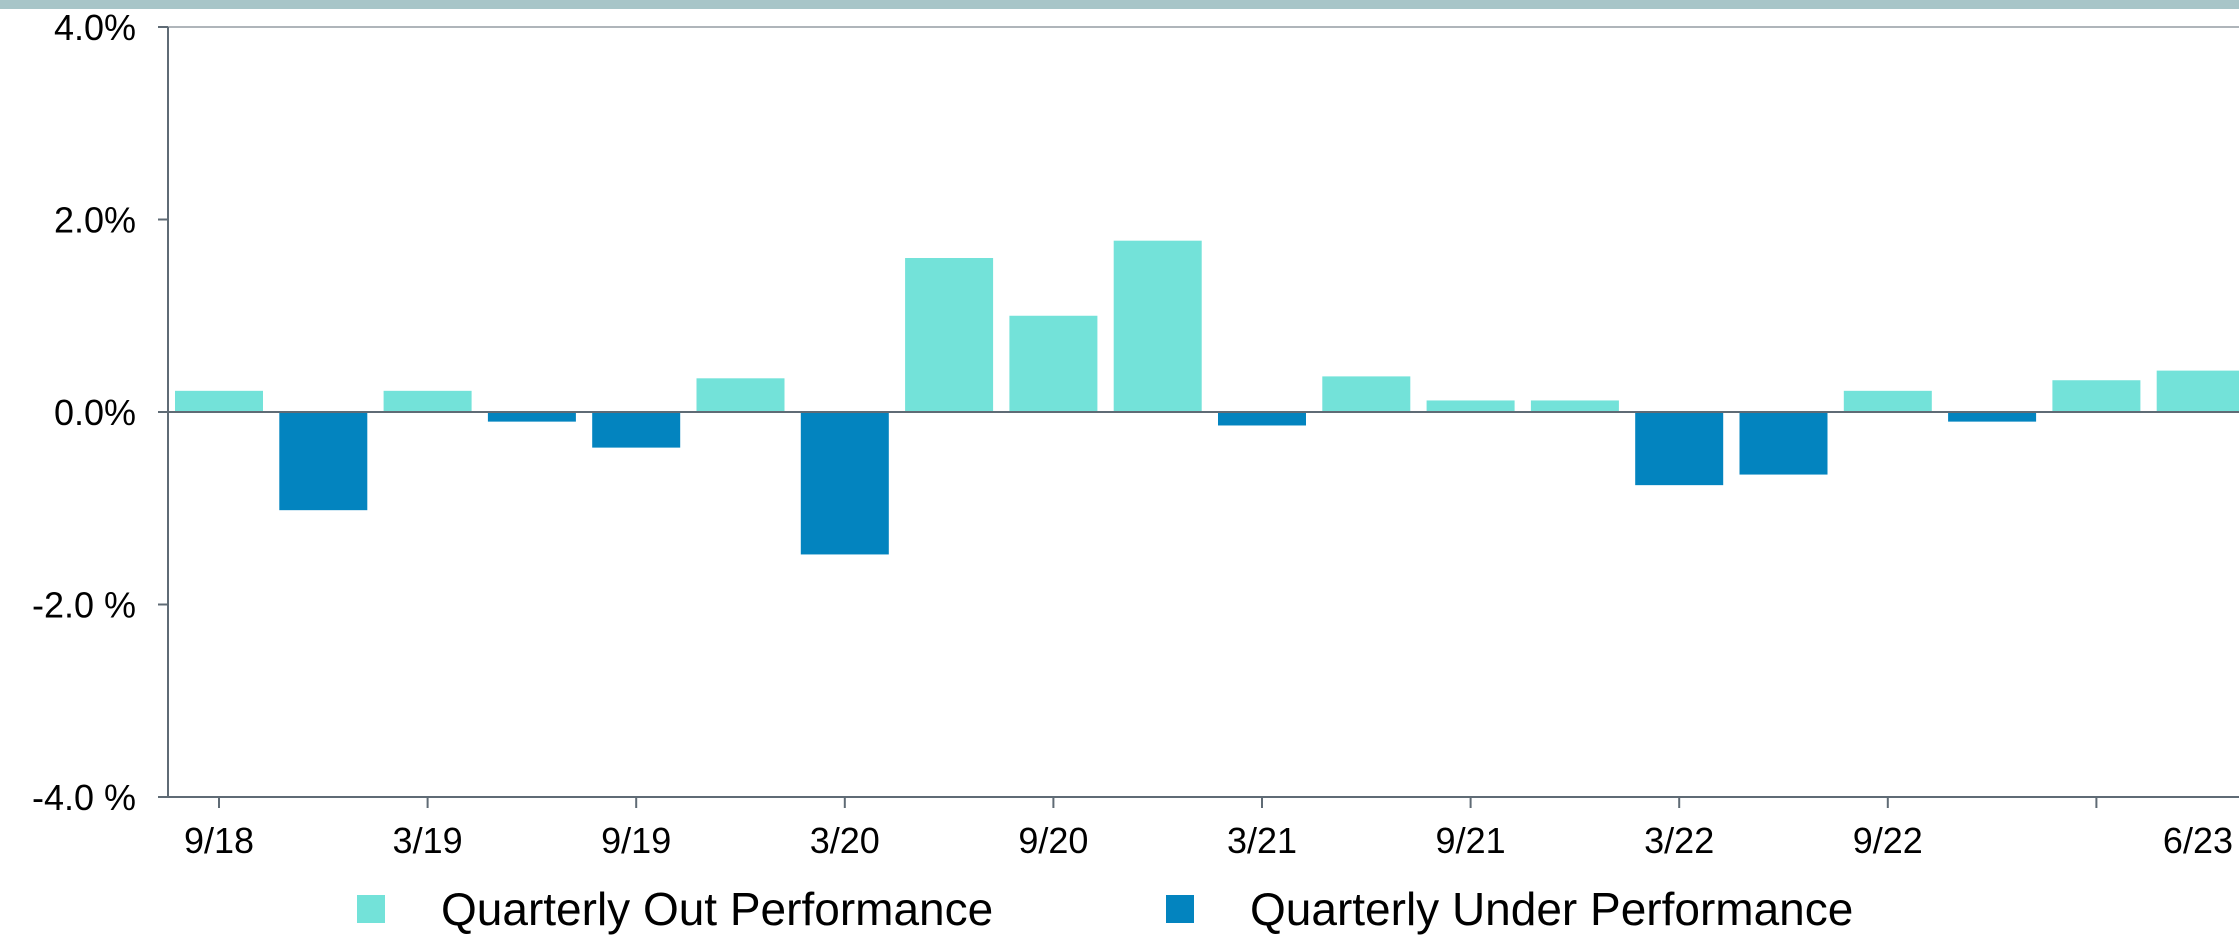 Image resolution: width=2239 pixels, height=938 pixels. What do you see at coordinates (428, 840) in the screenshot?
I see `x-tick-label: 3/19` at bounding box center [428, 840].